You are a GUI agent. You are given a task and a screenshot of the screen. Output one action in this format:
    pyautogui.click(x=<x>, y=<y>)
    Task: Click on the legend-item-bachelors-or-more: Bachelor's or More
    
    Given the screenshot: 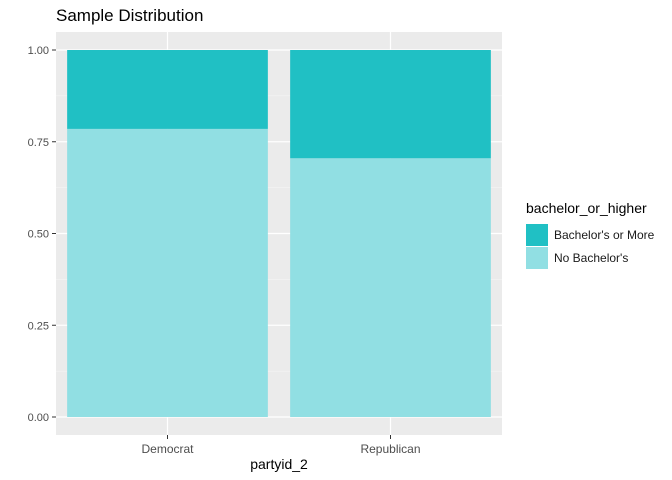 What is the action you would take?
    pyautogui.click(x=590, y=234)
    